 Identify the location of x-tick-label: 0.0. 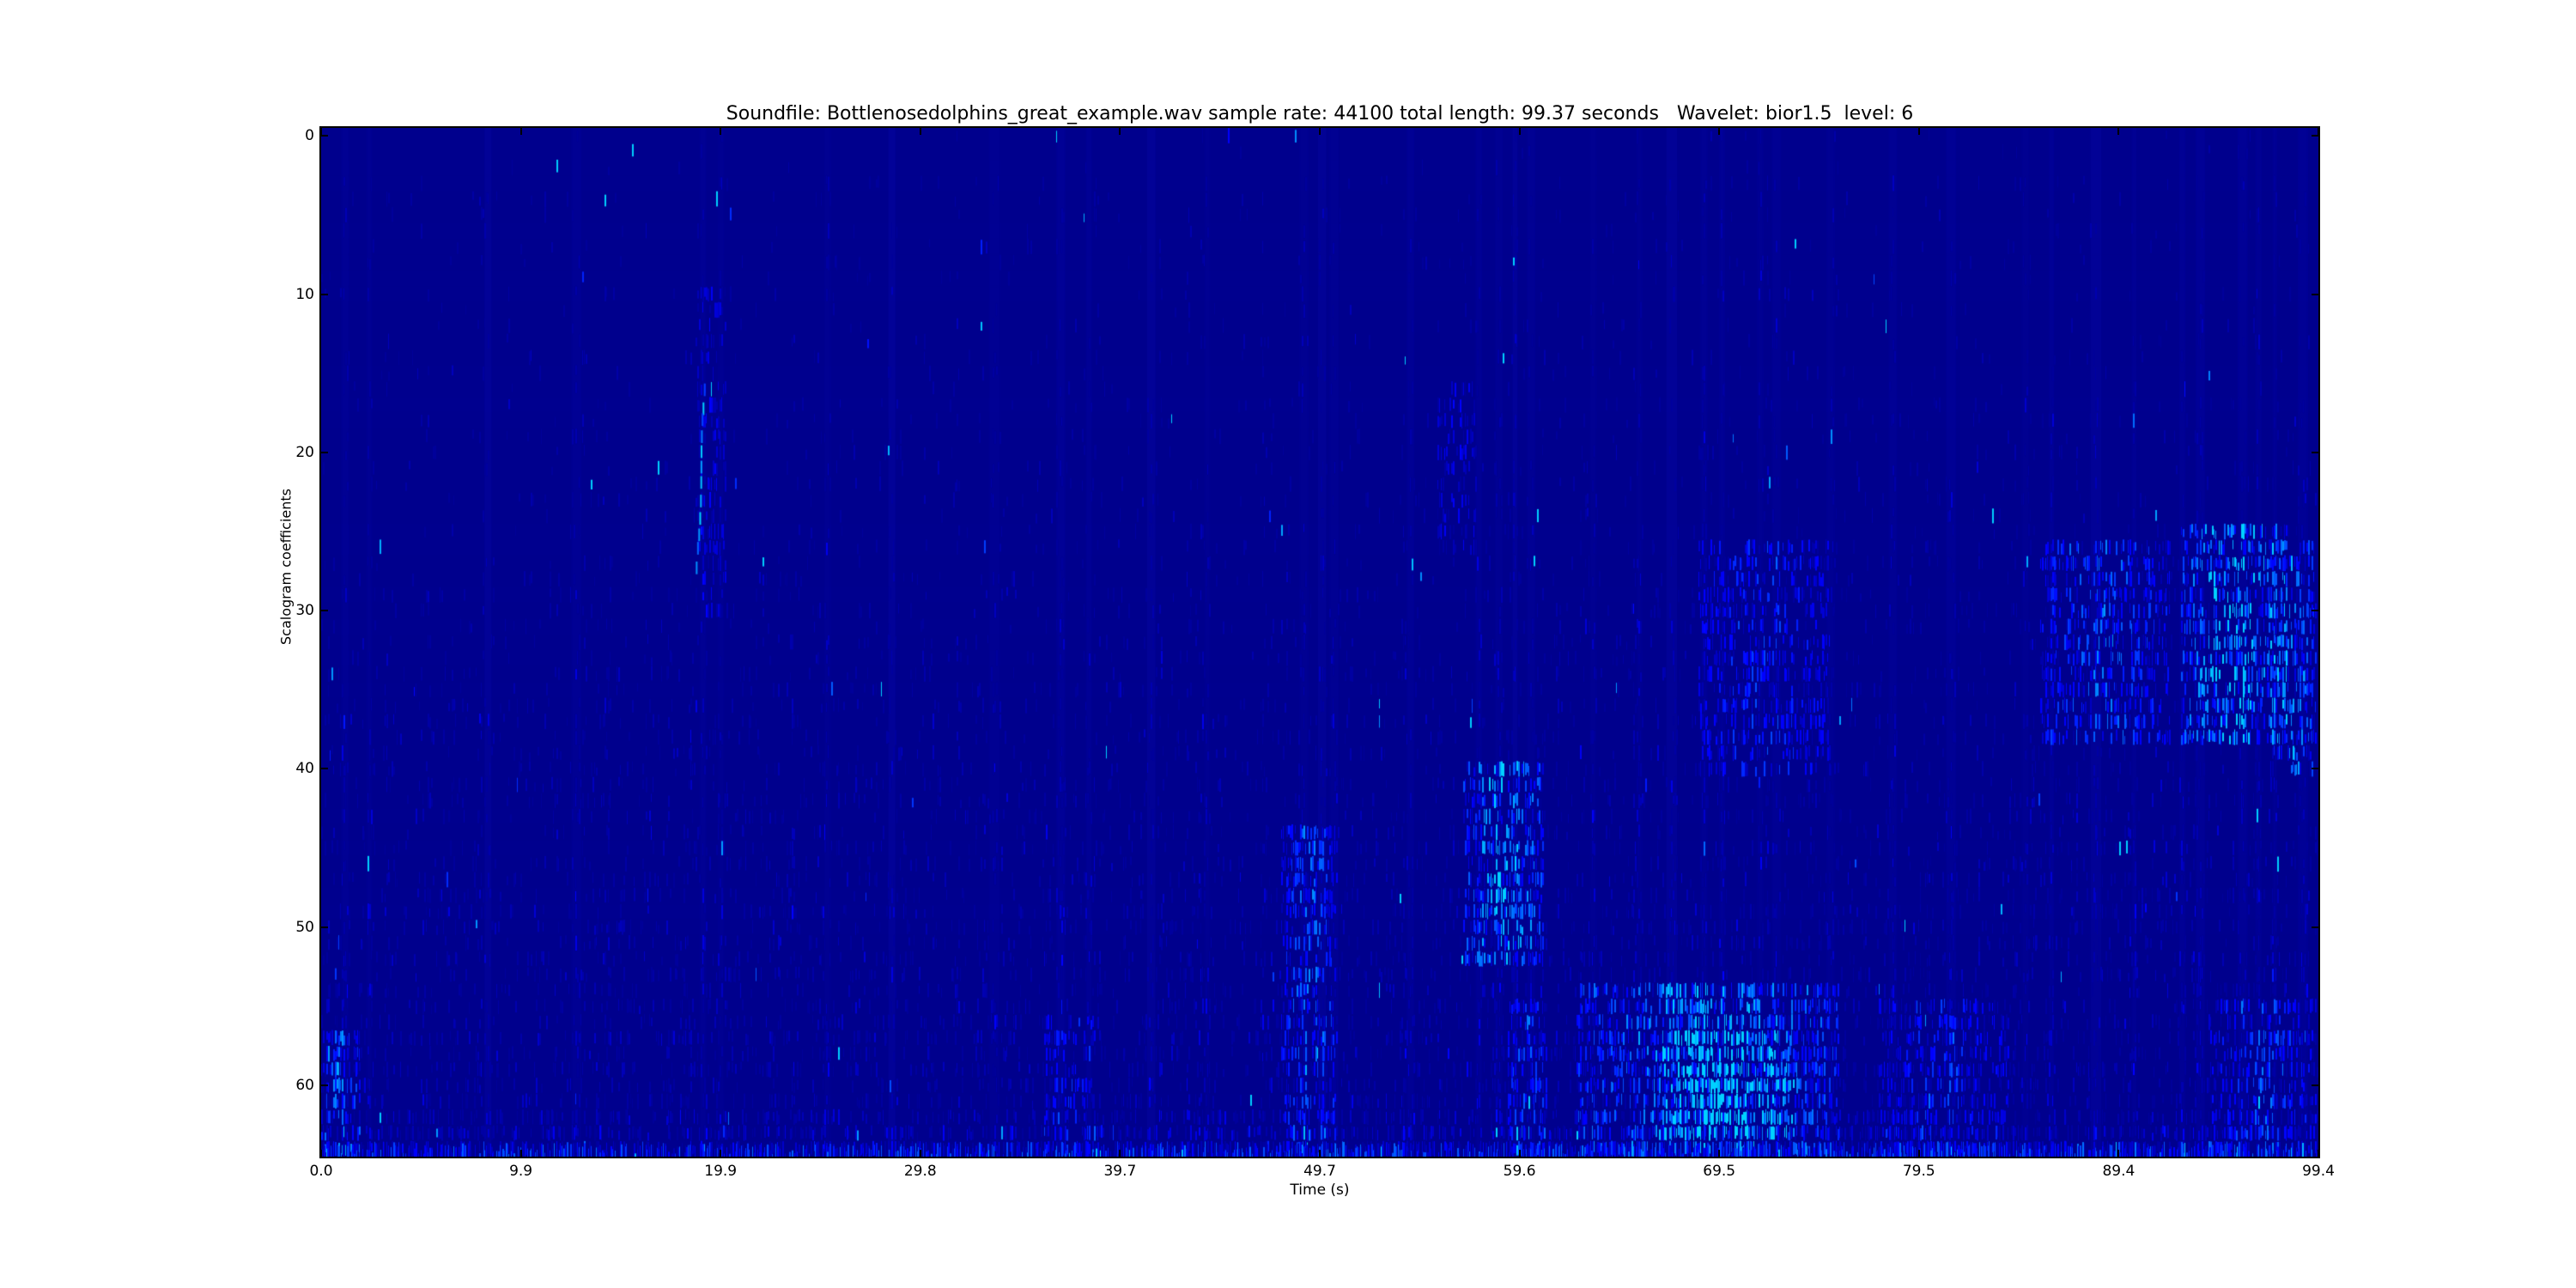
(321, 1171).